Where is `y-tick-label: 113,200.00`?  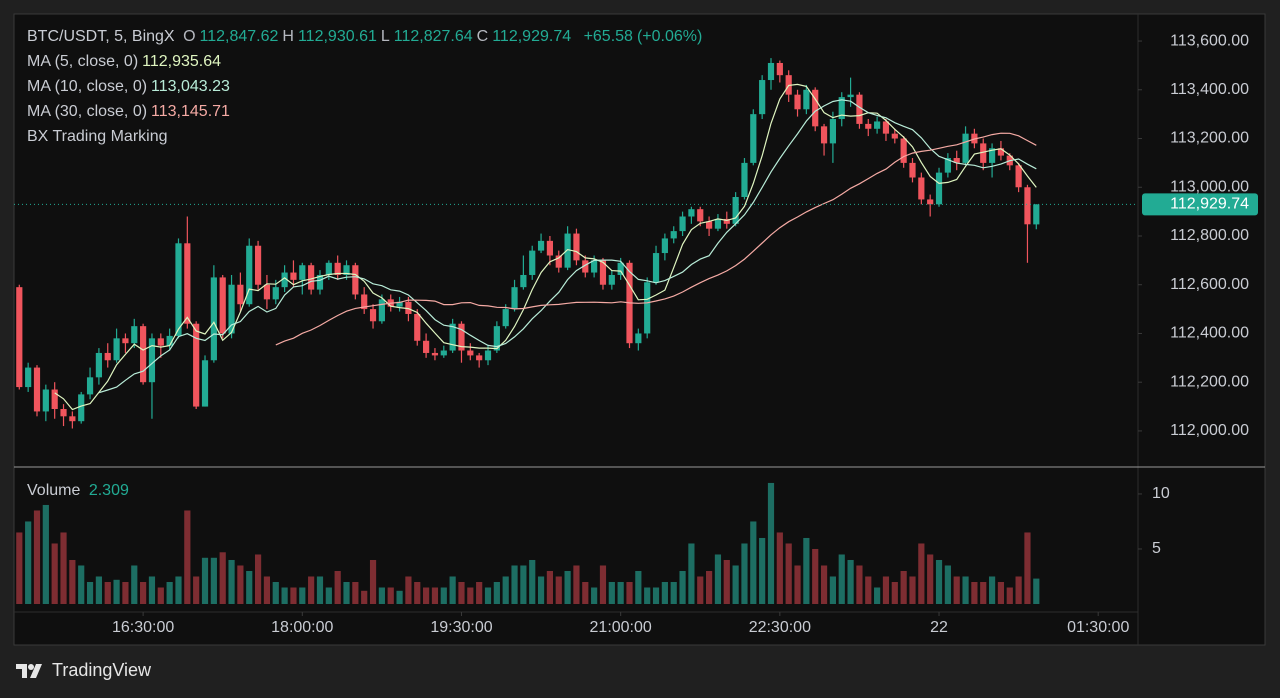 y-tick-label: 113,200.00 is located at coordinates (1209, 138).